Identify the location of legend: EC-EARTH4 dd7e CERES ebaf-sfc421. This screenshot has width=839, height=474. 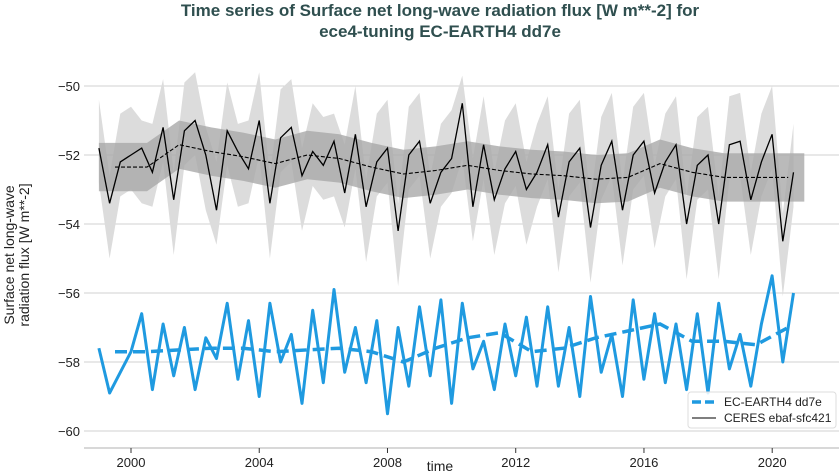
(762, 410).